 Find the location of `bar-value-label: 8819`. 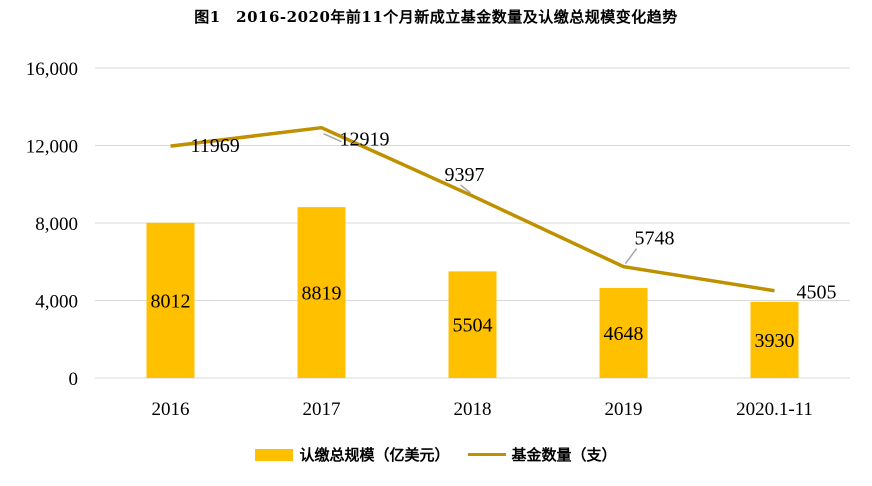

bar-value-label: 8819 is located at coordinates (322, 294).